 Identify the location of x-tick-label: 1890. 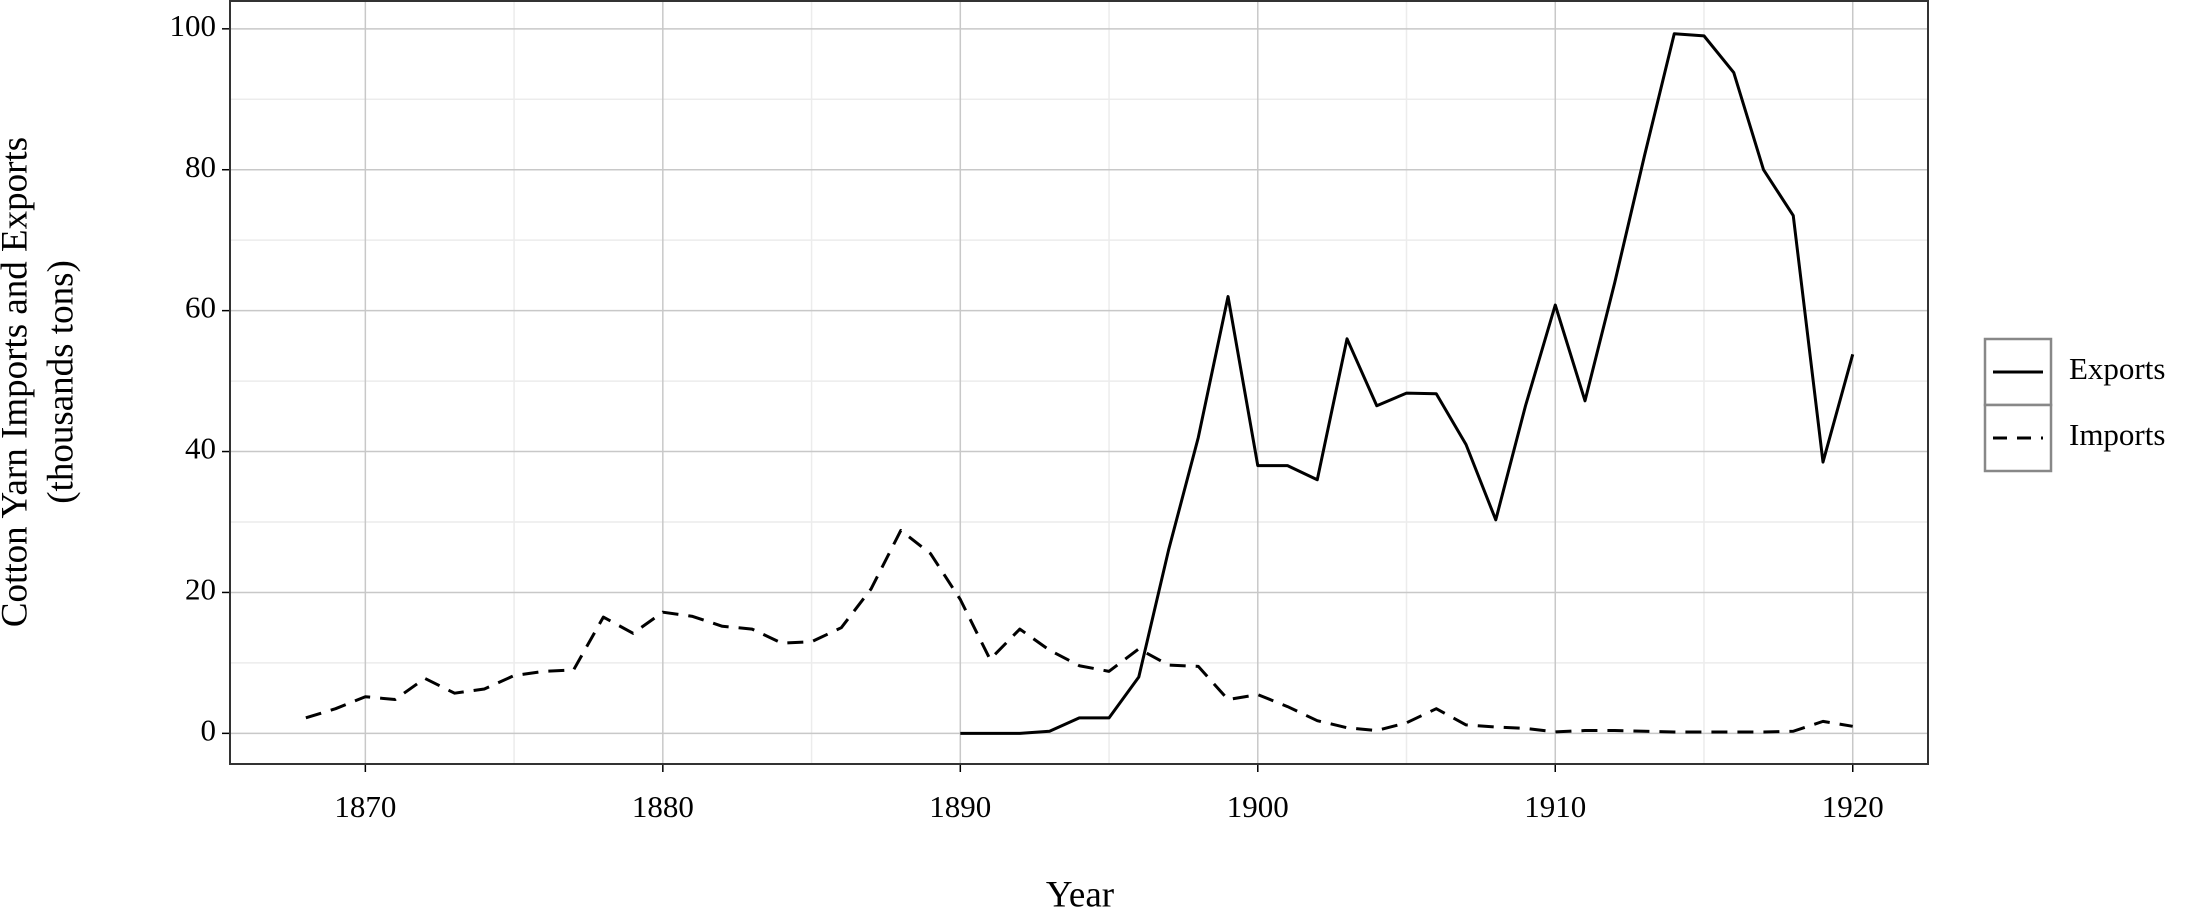
(960, 806).